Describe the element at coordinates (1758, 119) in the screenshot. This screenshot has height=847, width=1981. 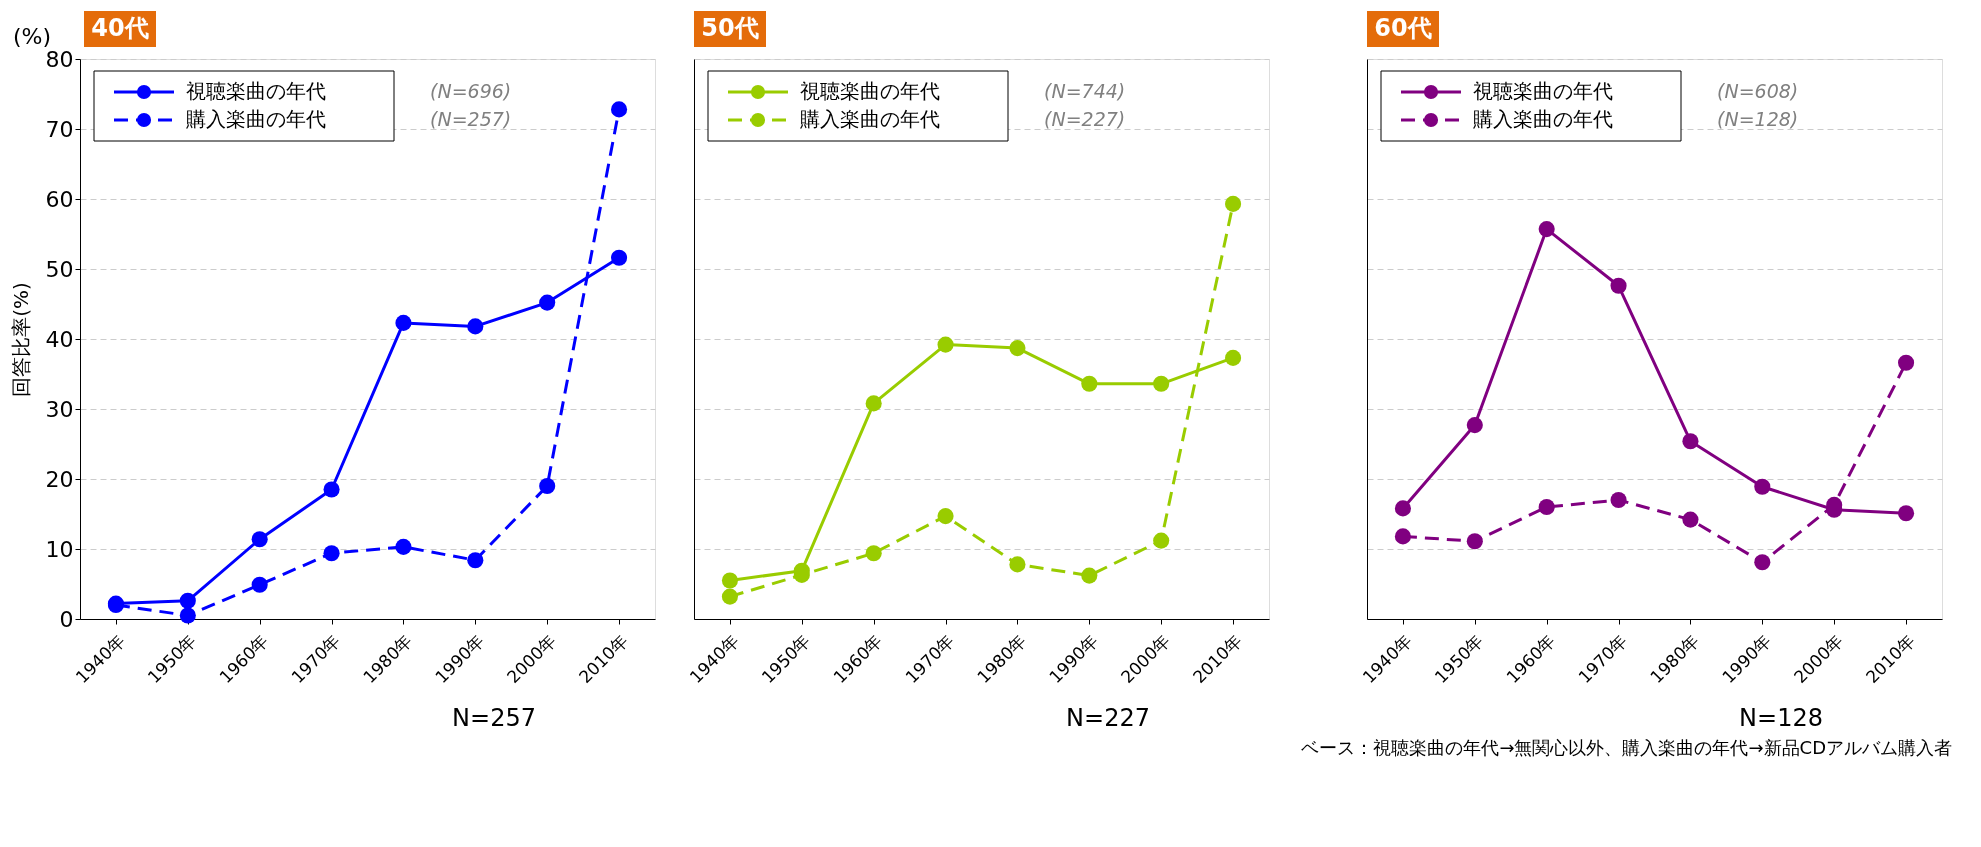
I see `annotation: (N=128)` at that location.